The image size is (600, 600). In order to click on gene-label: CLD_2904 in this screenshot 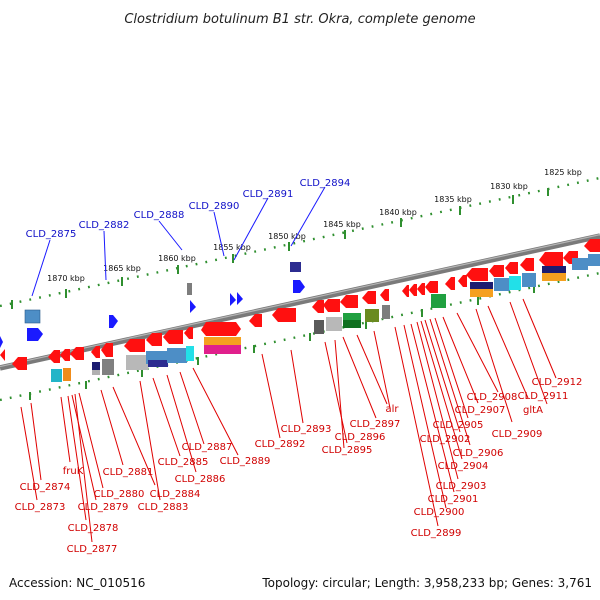, I will do `click(463, 466)`.